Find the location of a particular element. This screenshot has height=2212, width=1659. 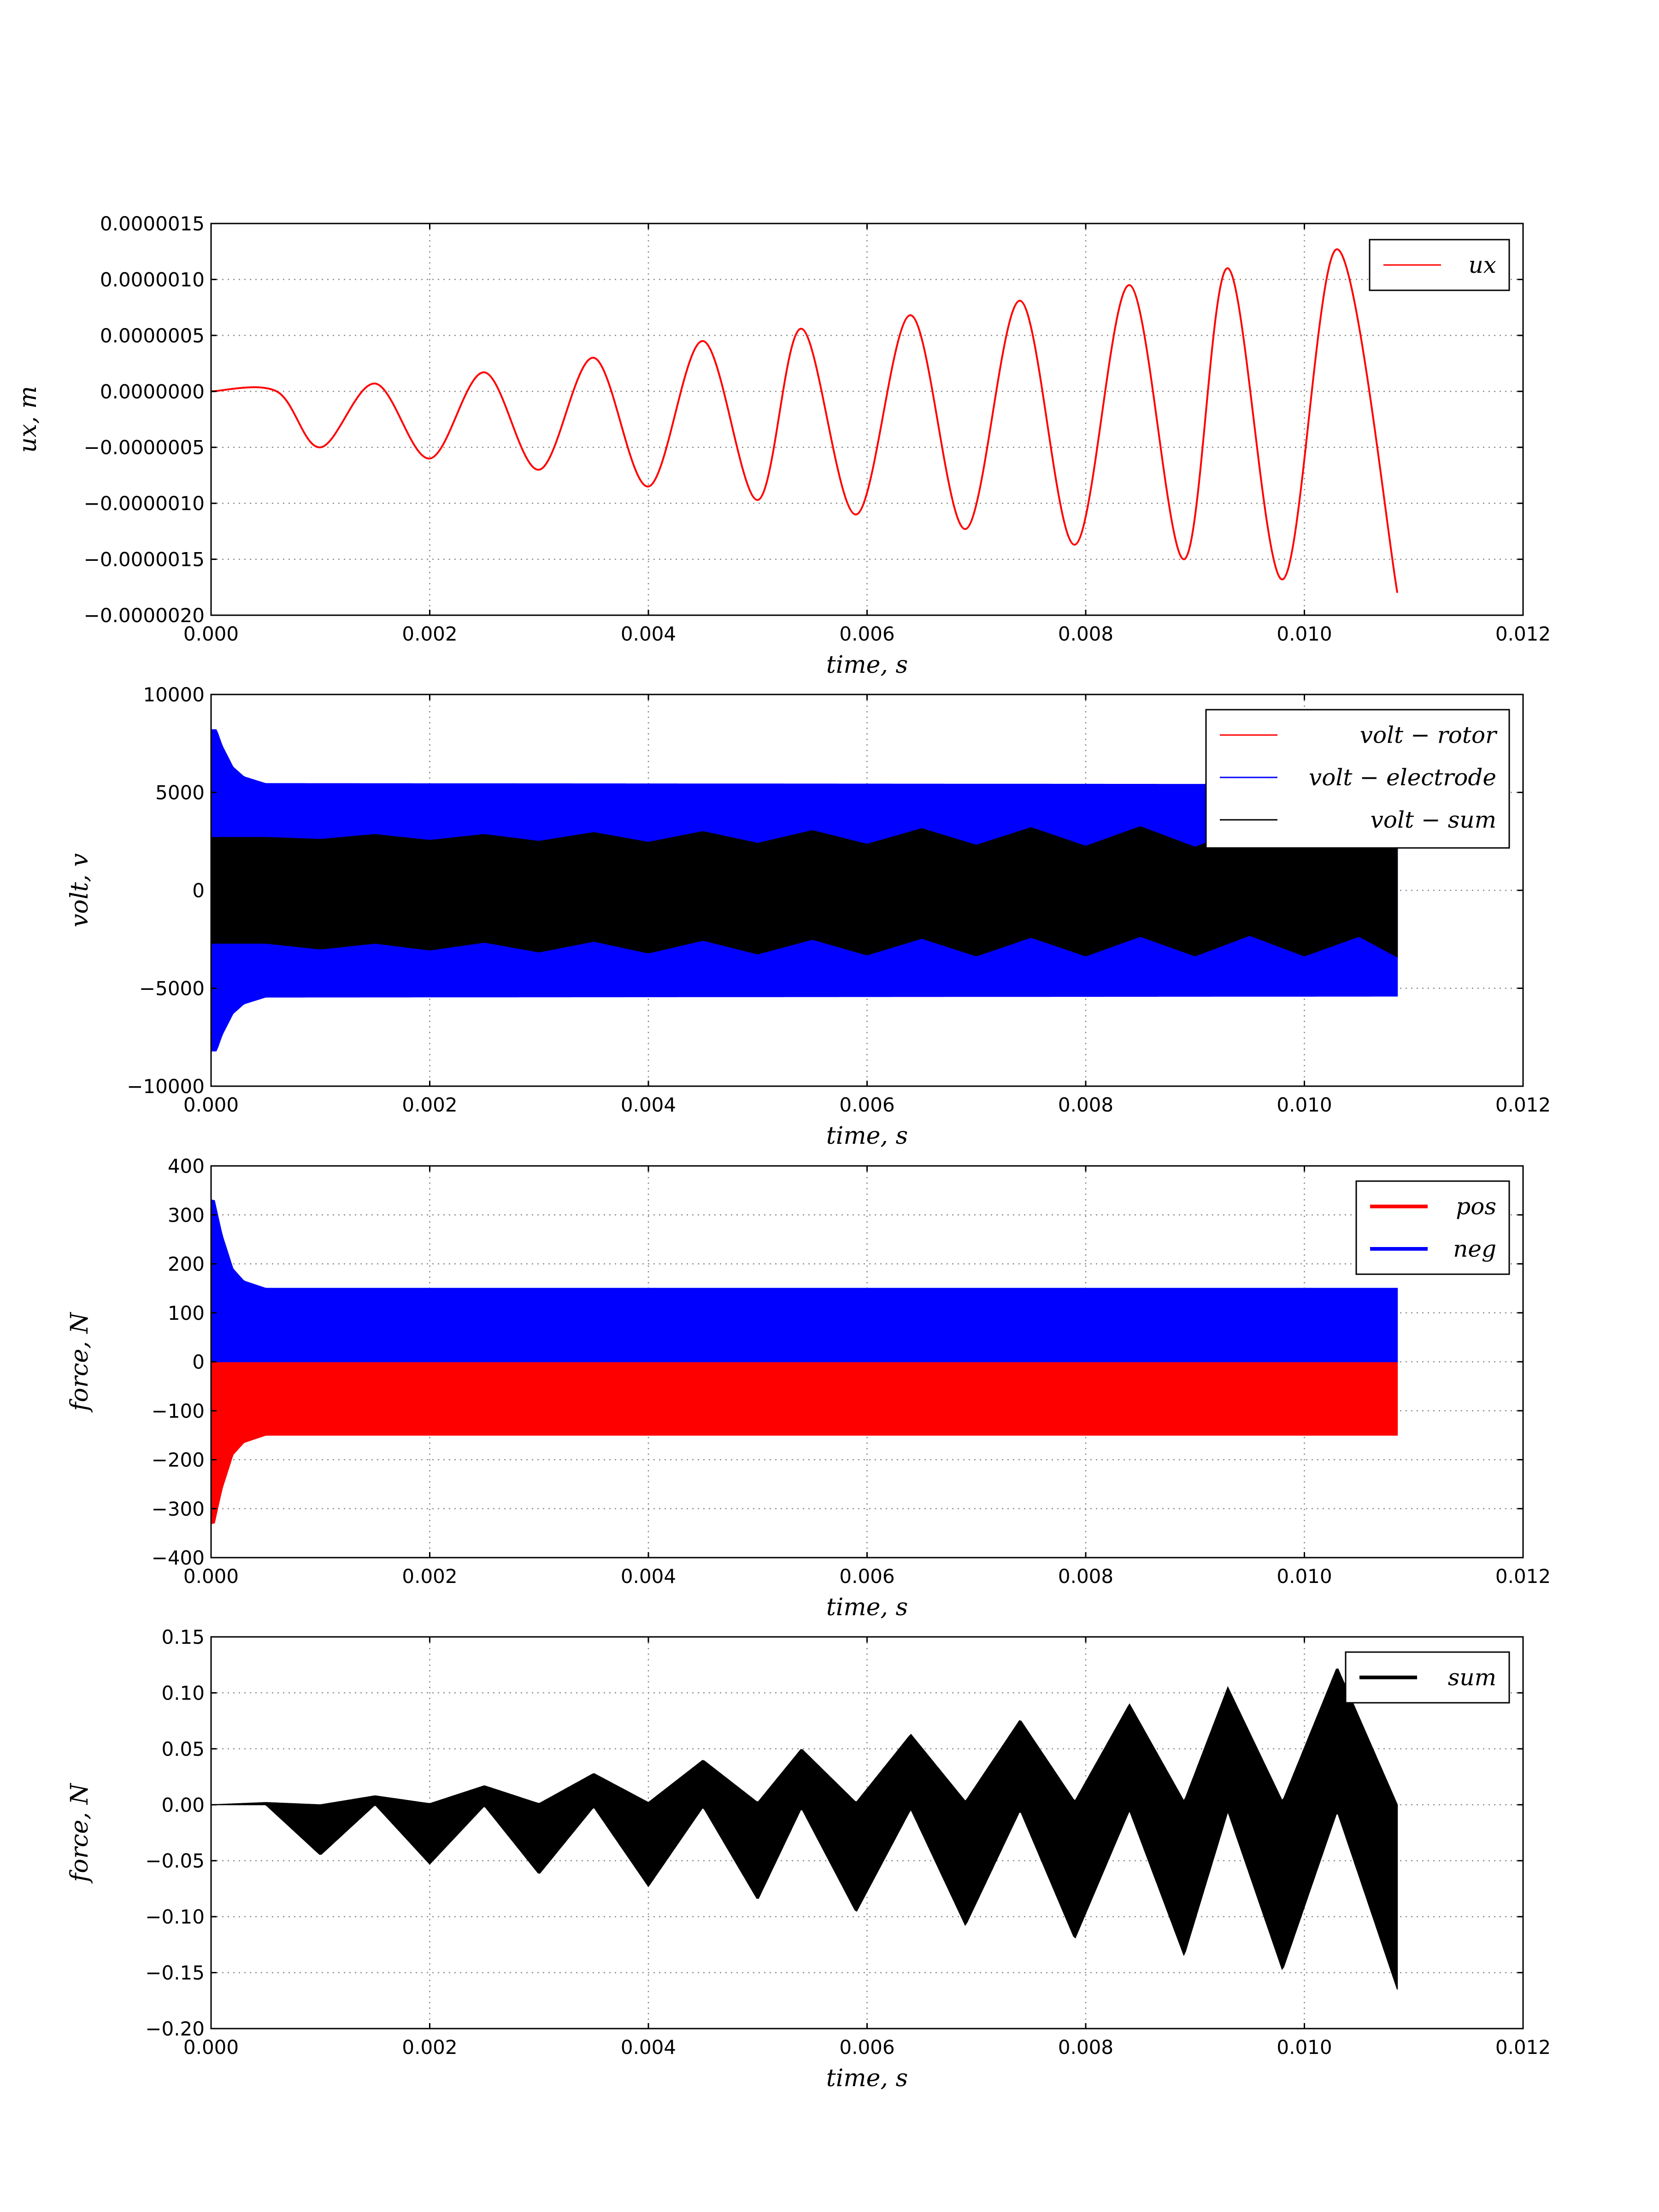

y-tick-label: 0.0000000 is located at coordinates (152, 391).